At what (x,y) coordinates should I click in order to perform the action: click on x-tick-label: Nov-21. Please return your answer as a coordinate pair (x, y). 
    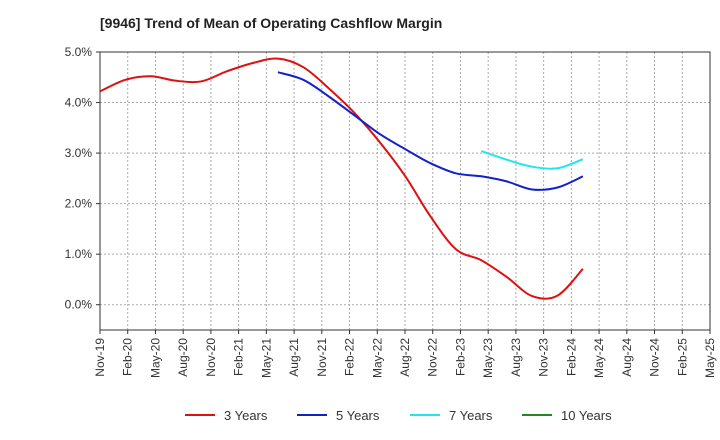
    Looking at the image, I should click on (322, 357).